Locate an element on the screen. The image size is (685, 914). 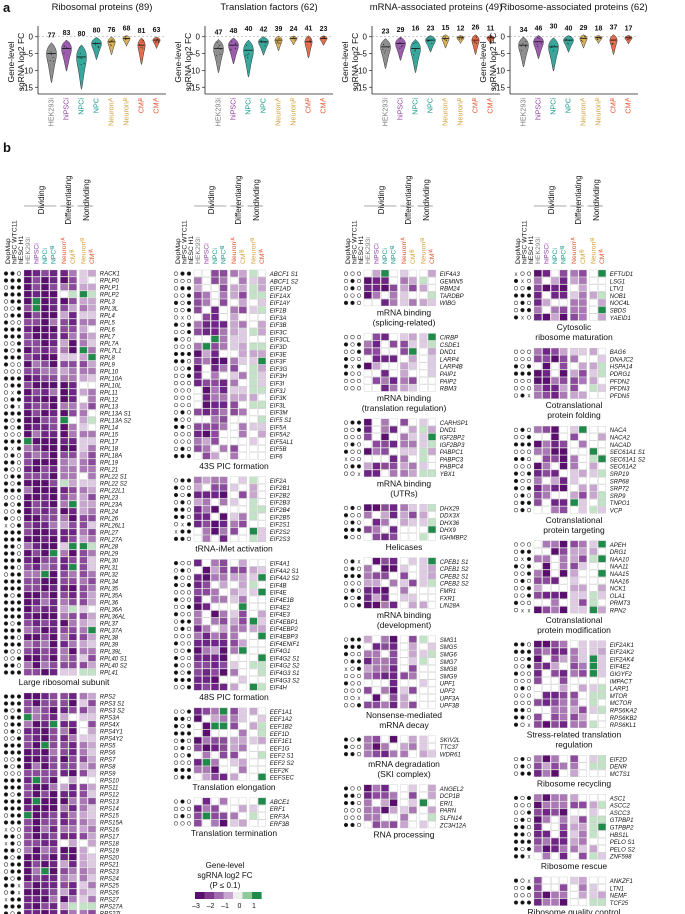
block-title: Helicases is located at coordinates (404, 547).